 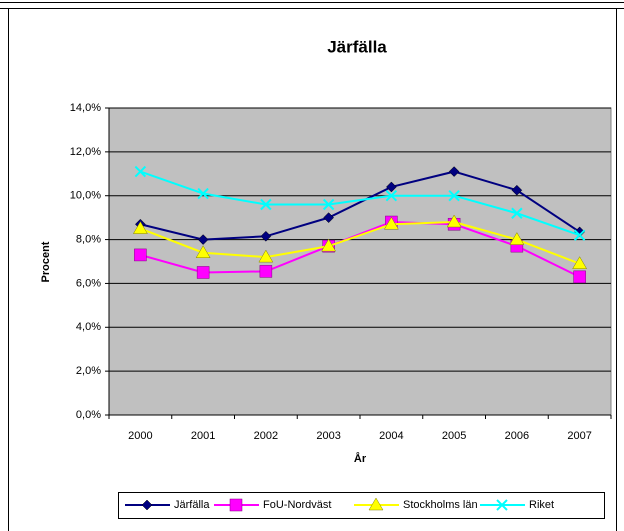 I want to click on y-tick-label: 12,0%, so click(x=85, y=152).